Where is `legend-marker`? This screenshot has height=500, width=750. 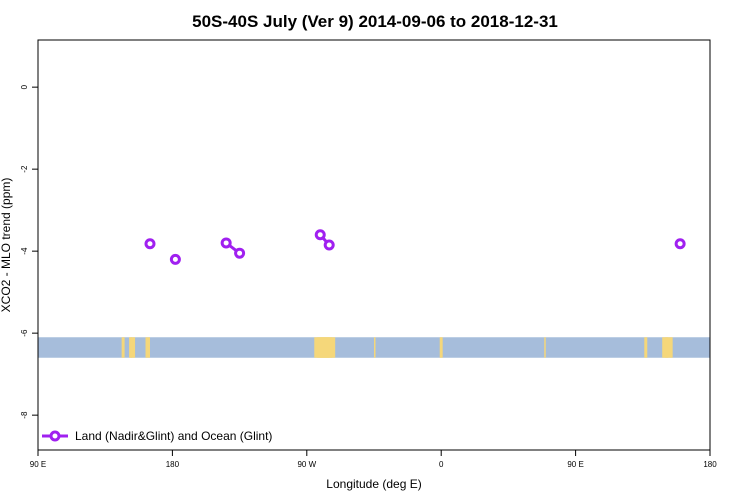
legend-marker is located at coordinates (55, 436).